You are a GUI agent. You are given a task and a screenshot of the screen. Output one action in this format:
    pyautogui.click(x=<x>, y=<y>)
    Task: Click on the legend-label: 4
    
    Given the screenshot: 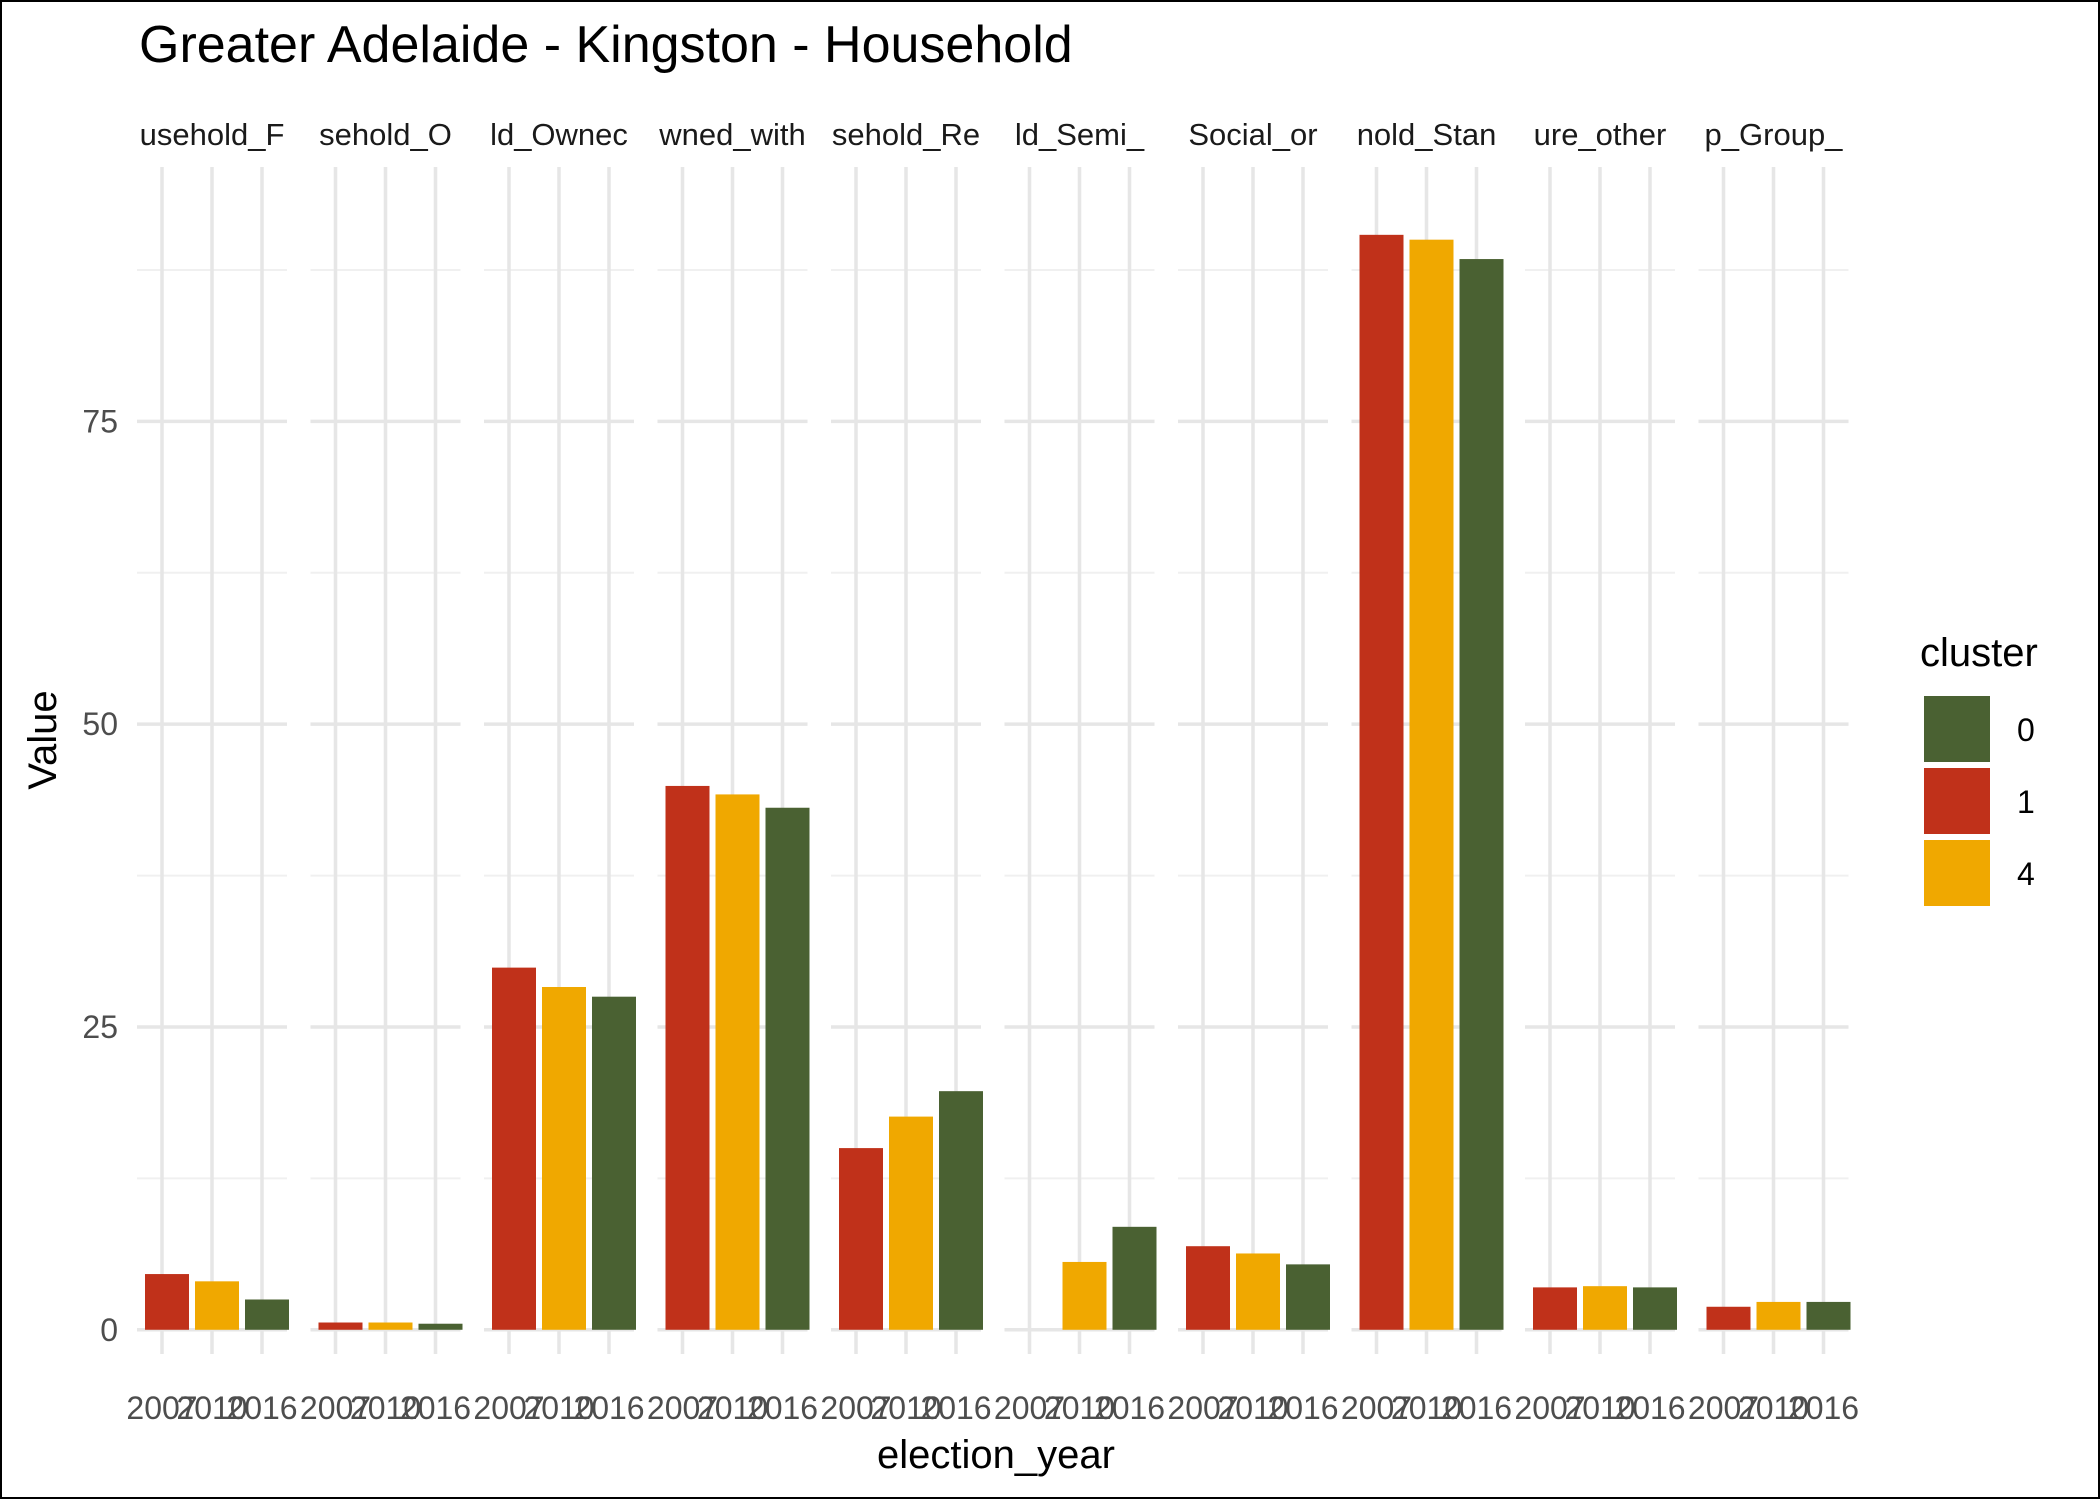 What is the action you would take?
    pyautogui.click(x=2026, y=874)
    